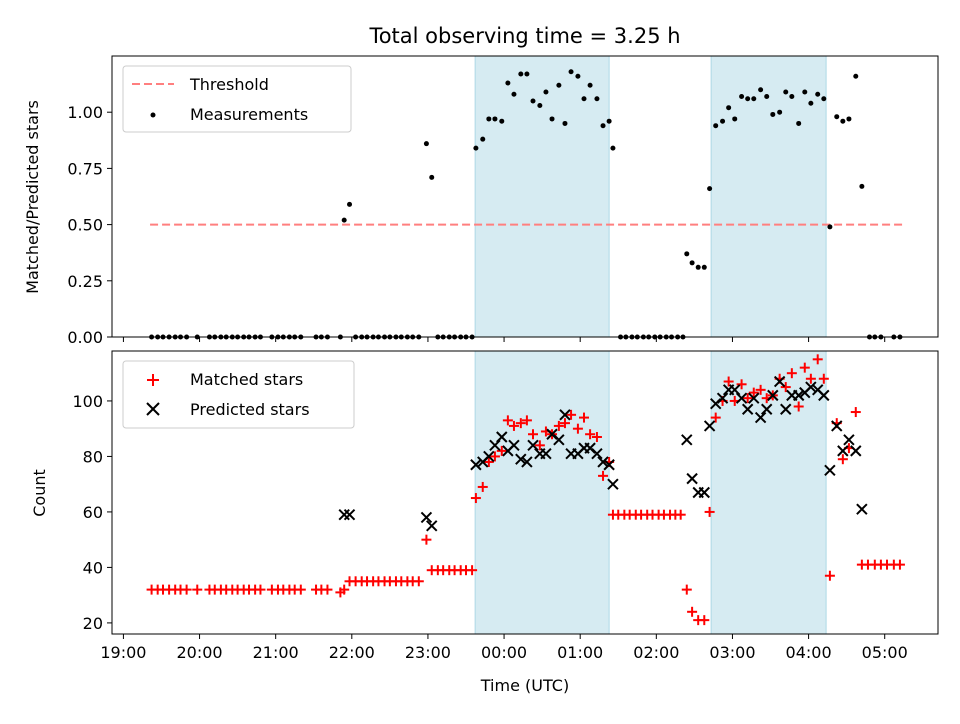 The image size is (960, 724). Describe the element at coordinates (428, 652) in the screenshot. I see `x-tick-label: 23:00` at that location.